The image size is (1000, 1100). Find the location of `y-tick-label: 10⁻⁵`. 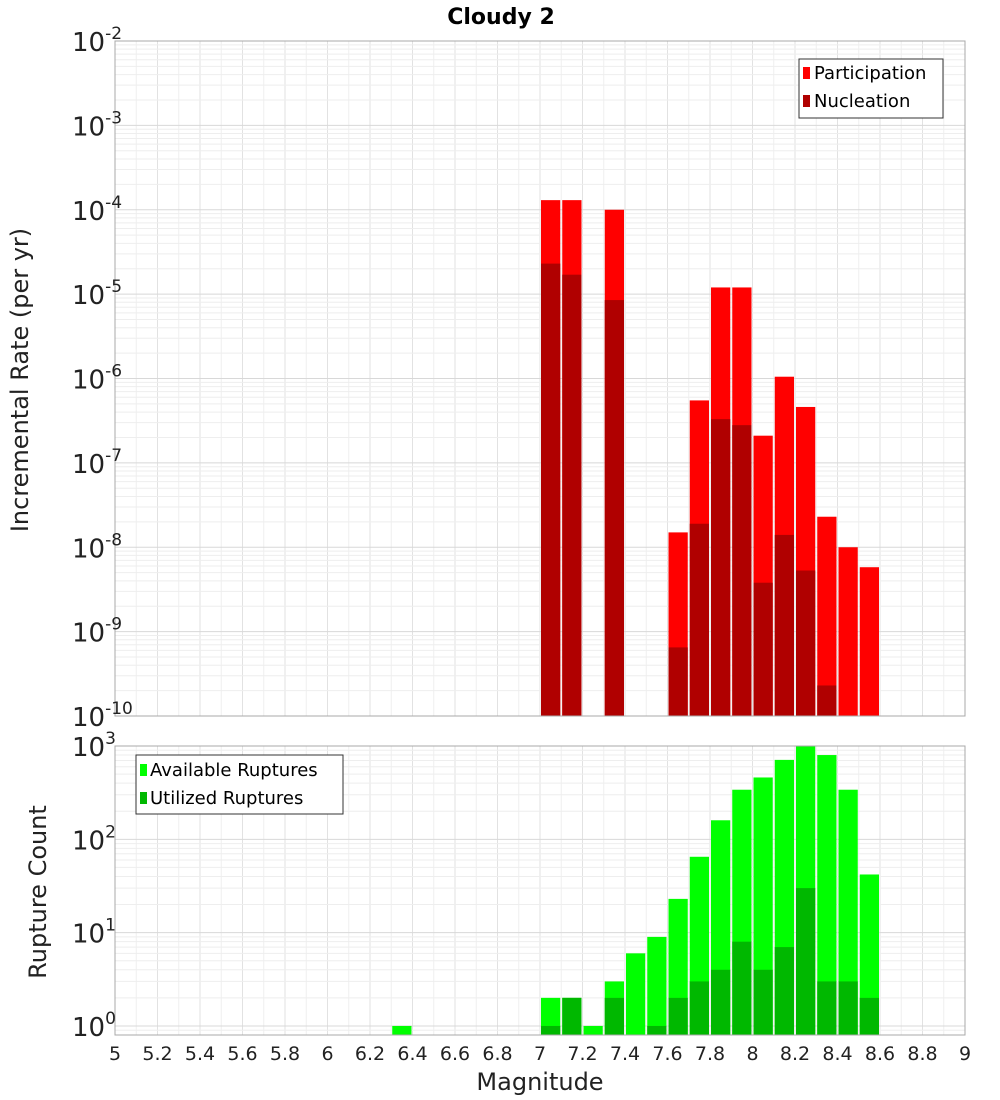

y-tick-label: 10⁻⁵ is located at coordinates (97, 294).